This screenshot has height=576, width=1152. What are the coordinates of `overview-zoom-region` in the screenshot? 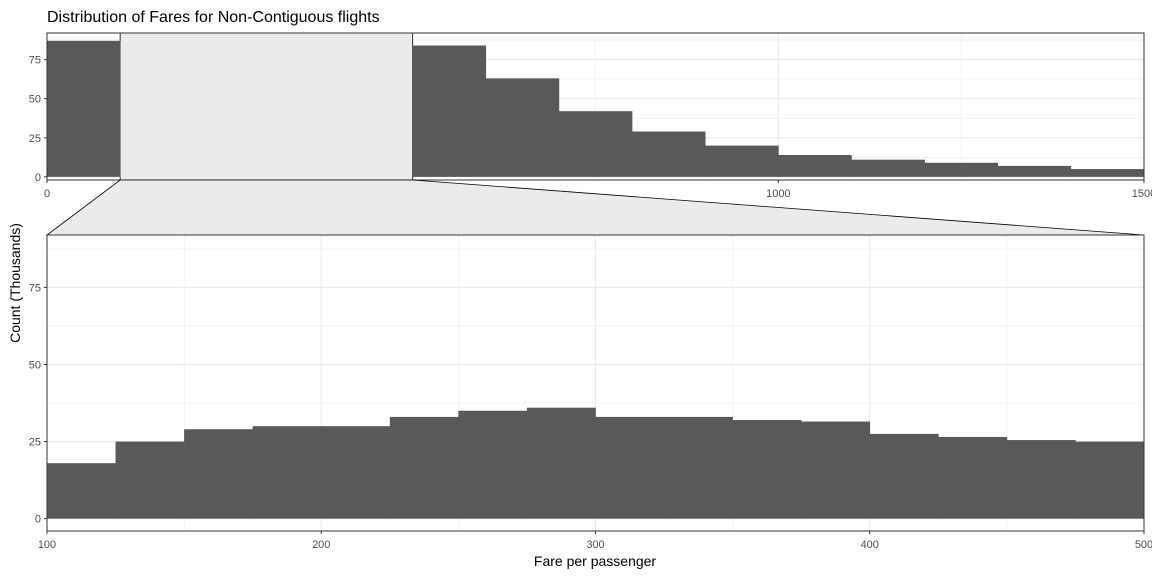 It's located at (266, 106).